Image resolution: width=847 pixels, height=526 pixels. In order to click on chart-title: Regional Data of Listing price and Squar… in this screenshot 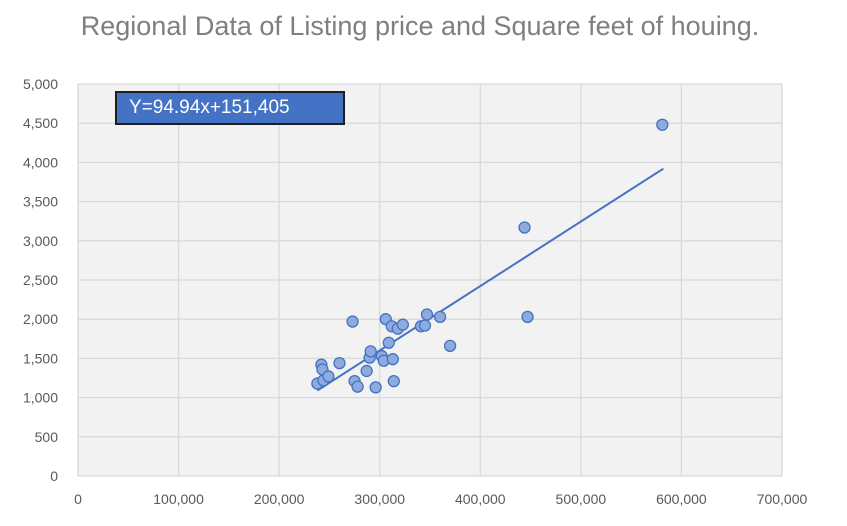, I will do `click(420, 26)`.